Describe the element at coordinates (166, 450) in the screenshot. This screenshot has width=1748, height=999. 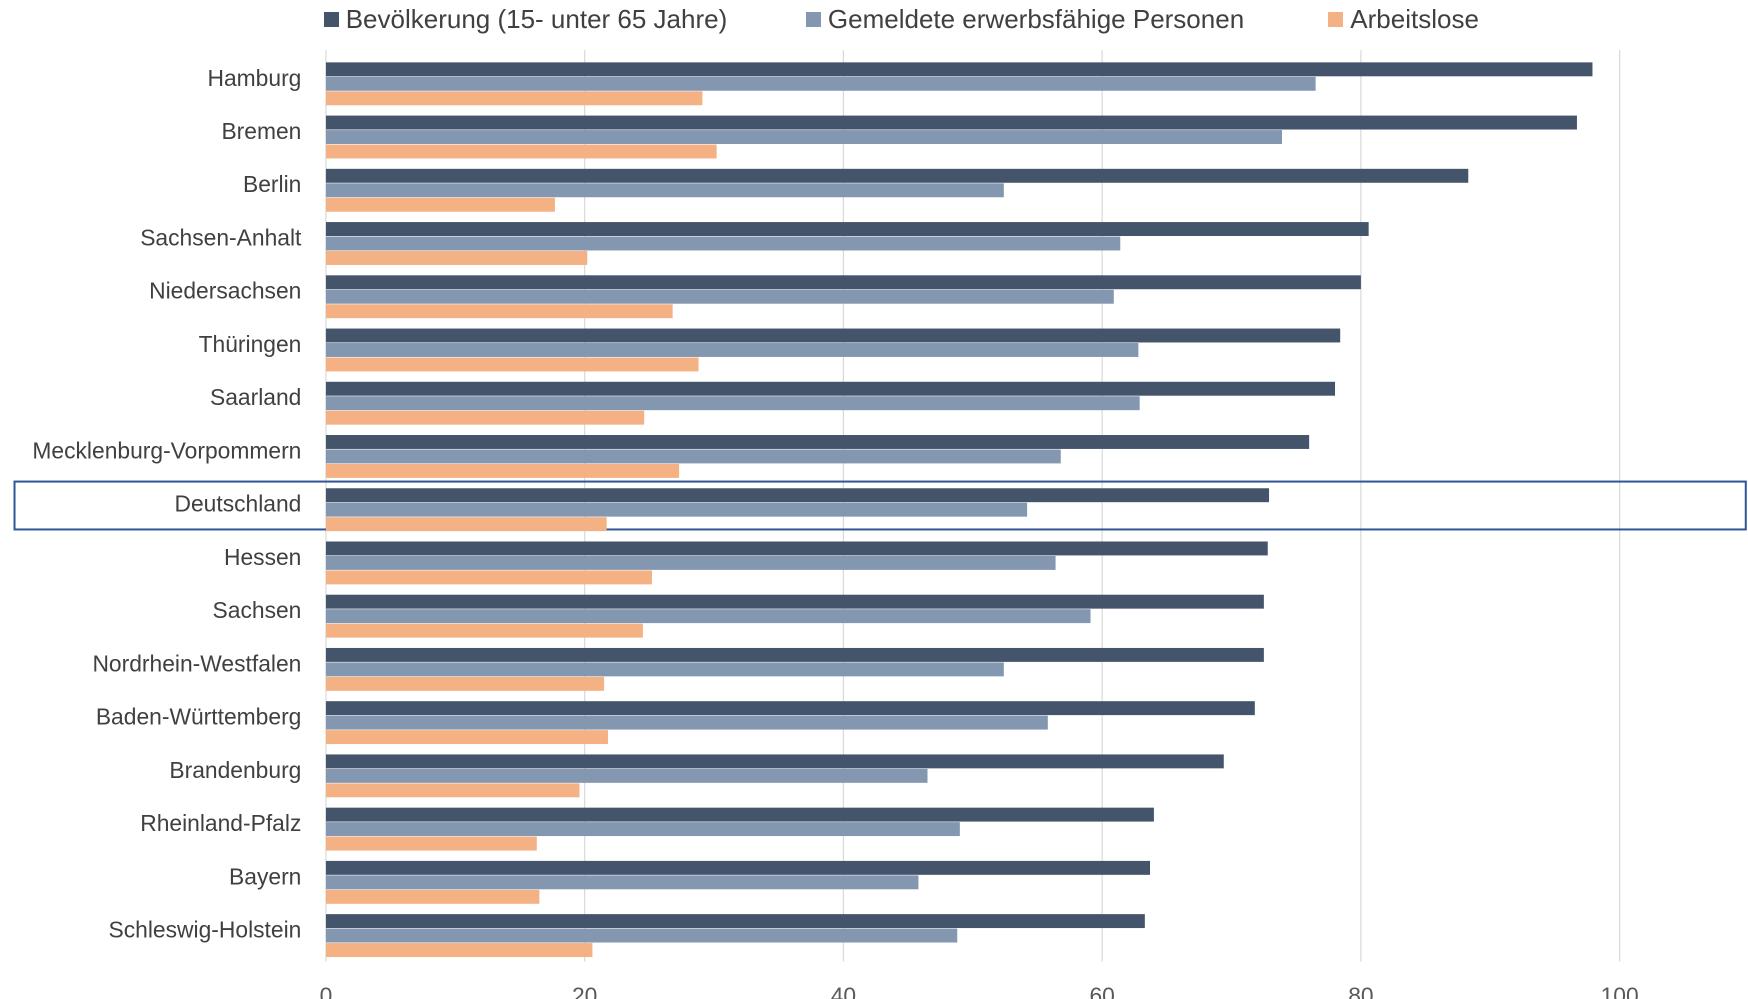
I see `category-label-mecklenburg-vorpommern: Mecklenburg-Vorpommern` at that location.